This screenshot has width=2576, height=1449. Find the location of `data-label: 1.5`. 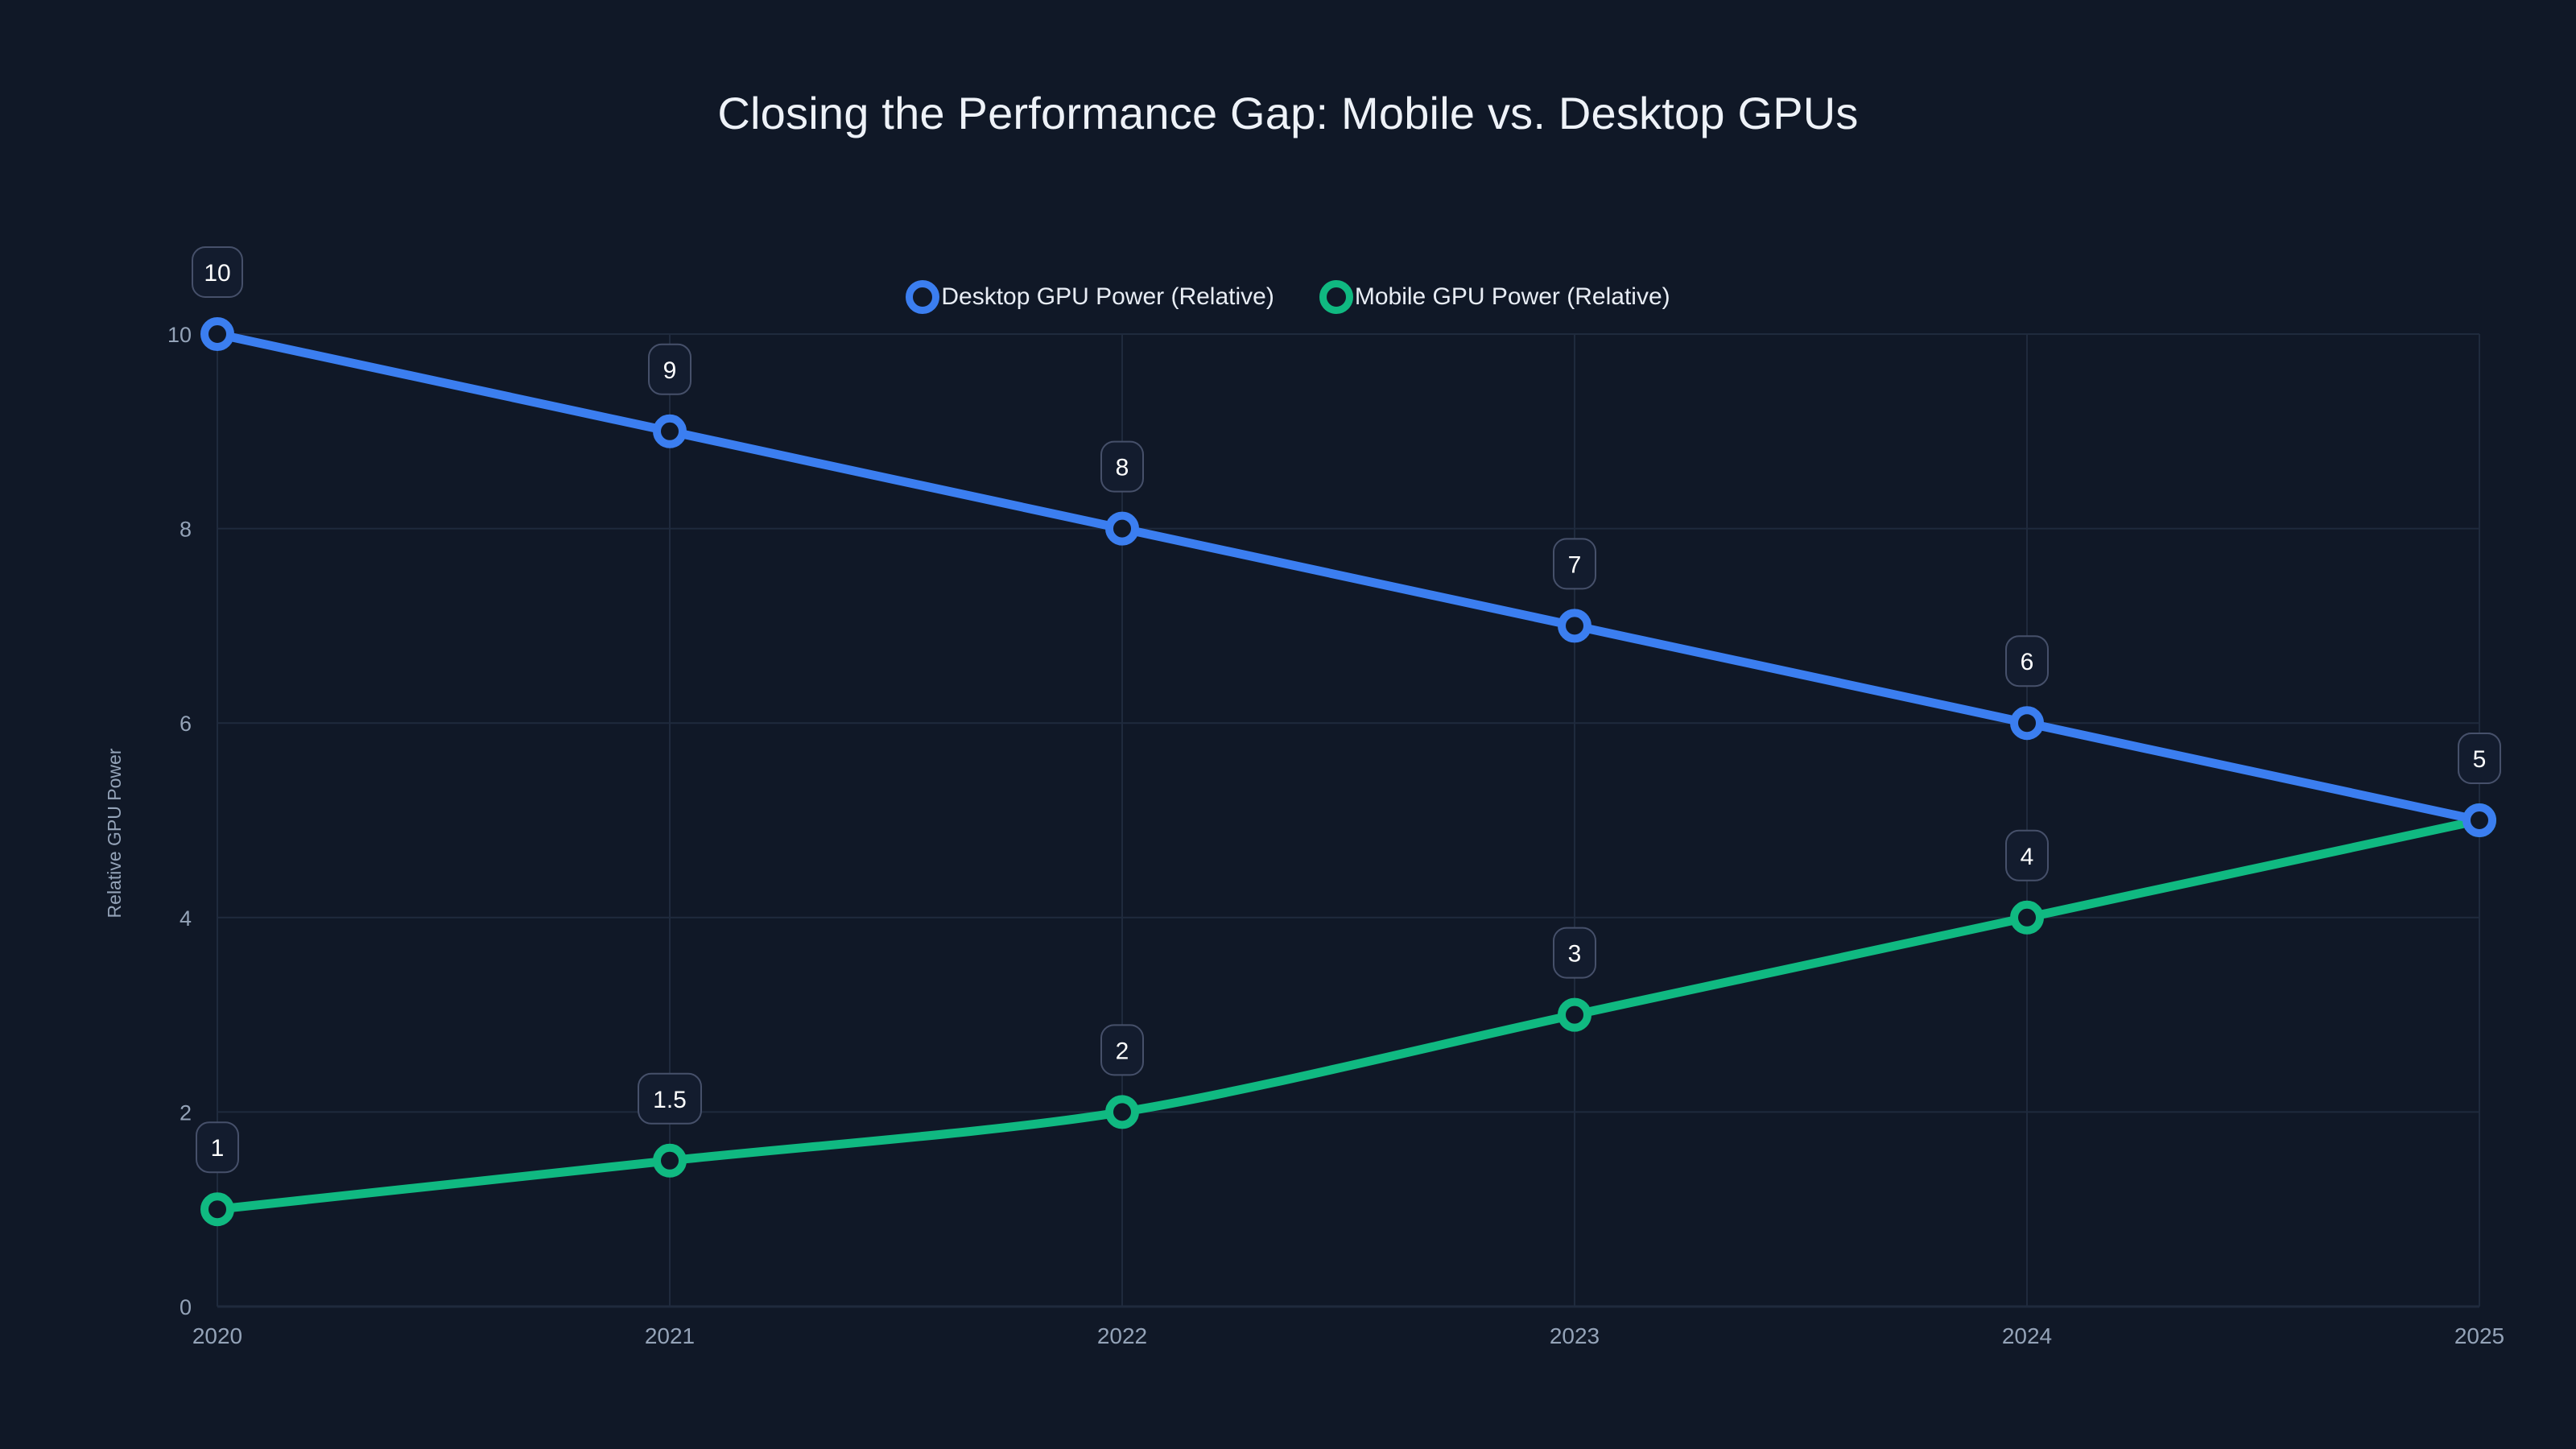

data-label: 1.5 is located at coordinates (670, 1098).